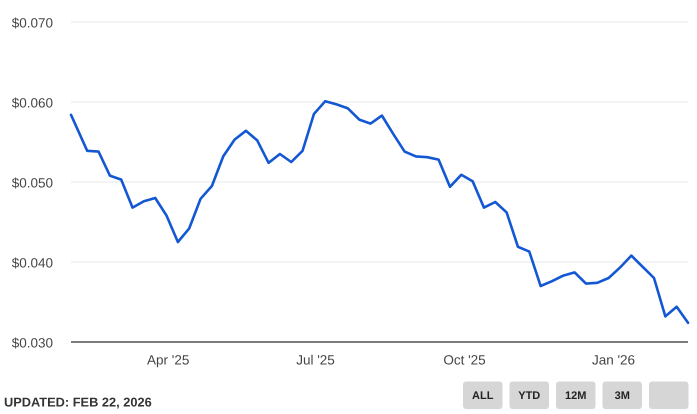  Describe the element at coordinates (315, 360) in the screenshot. I see `x-tick-label: Jul '25` at that location.